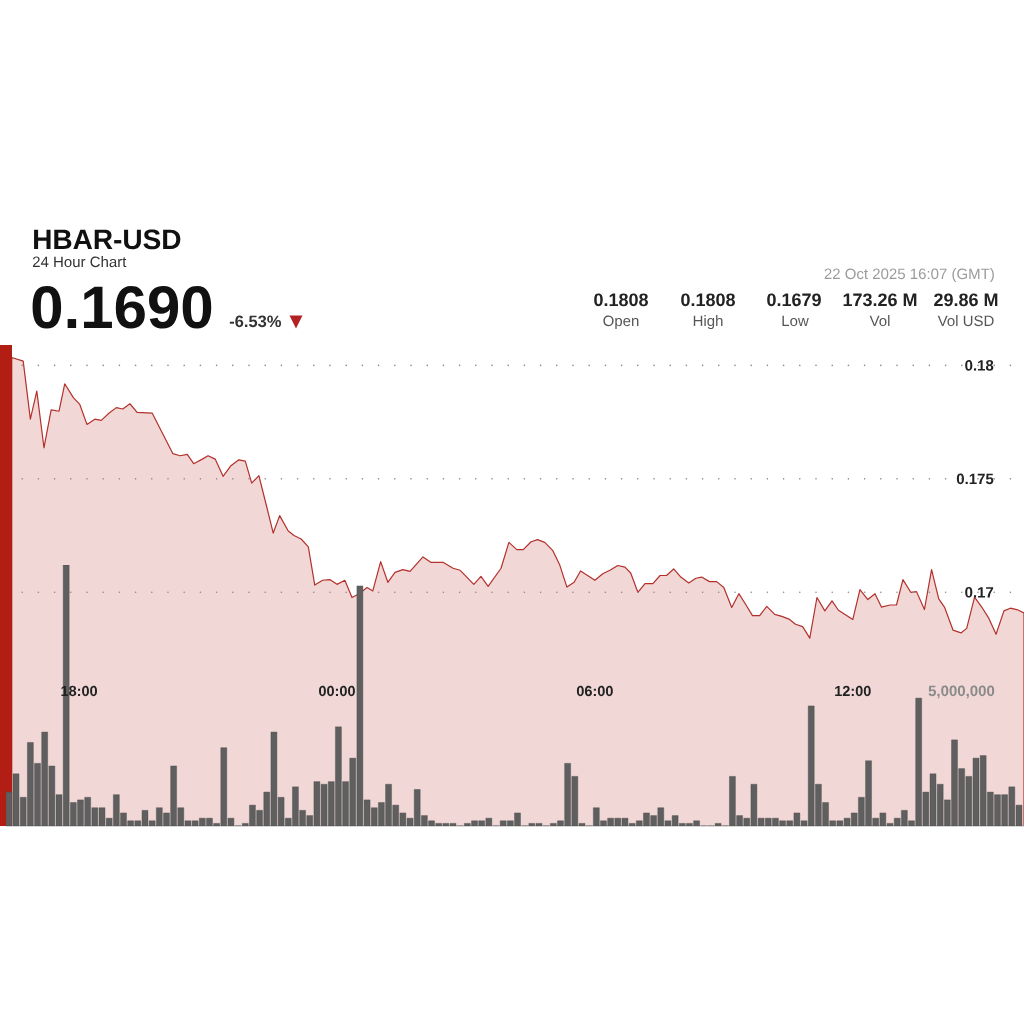 The width and height of the screenshot is (1024, 1024). I want to click on chart-title: HBAR-USD, so click(107, 239).